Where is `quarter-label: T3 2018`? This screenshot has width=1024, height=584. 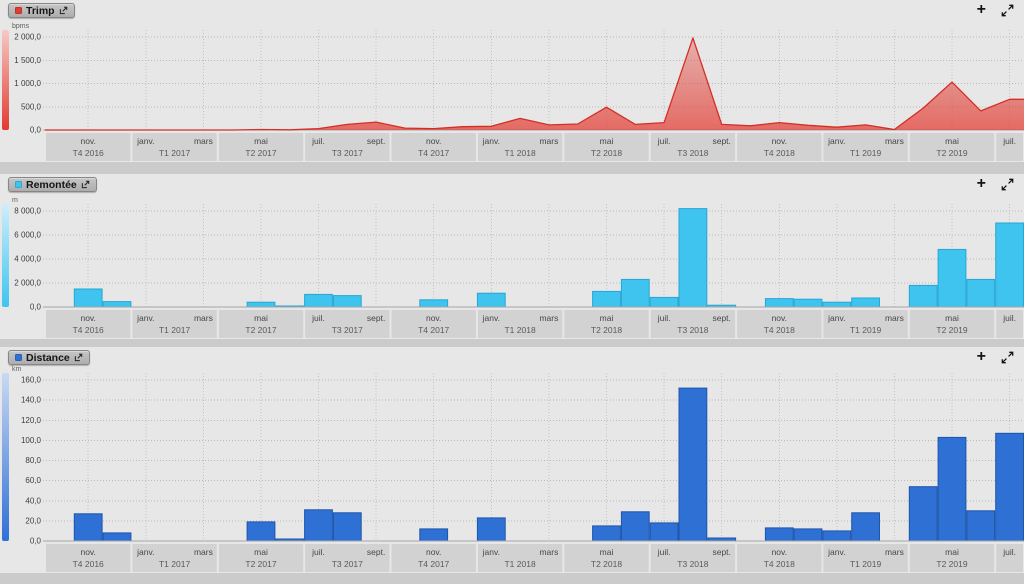
quarter-label: T3 2018 is located at coordinates (692, 330).